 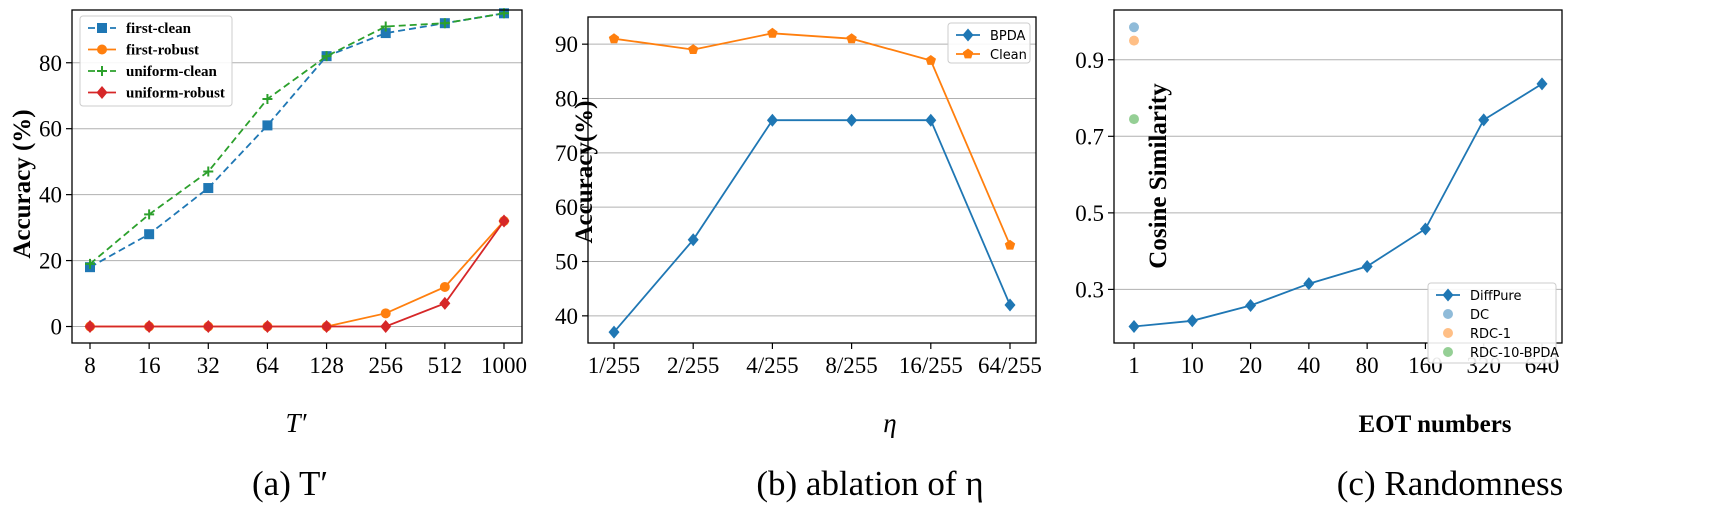 What do you see at coordinates (159, 29) in the screenshot?
I see `legend-label: first-clean` at bounding box center [159, 29].